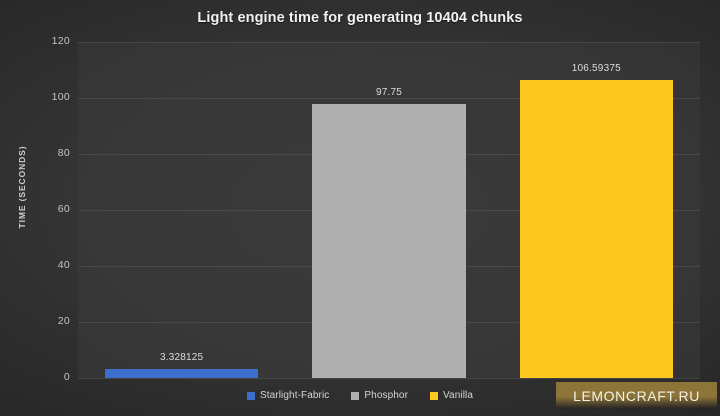  I want to click on legend-label: Phosphor, so click(386, 395).